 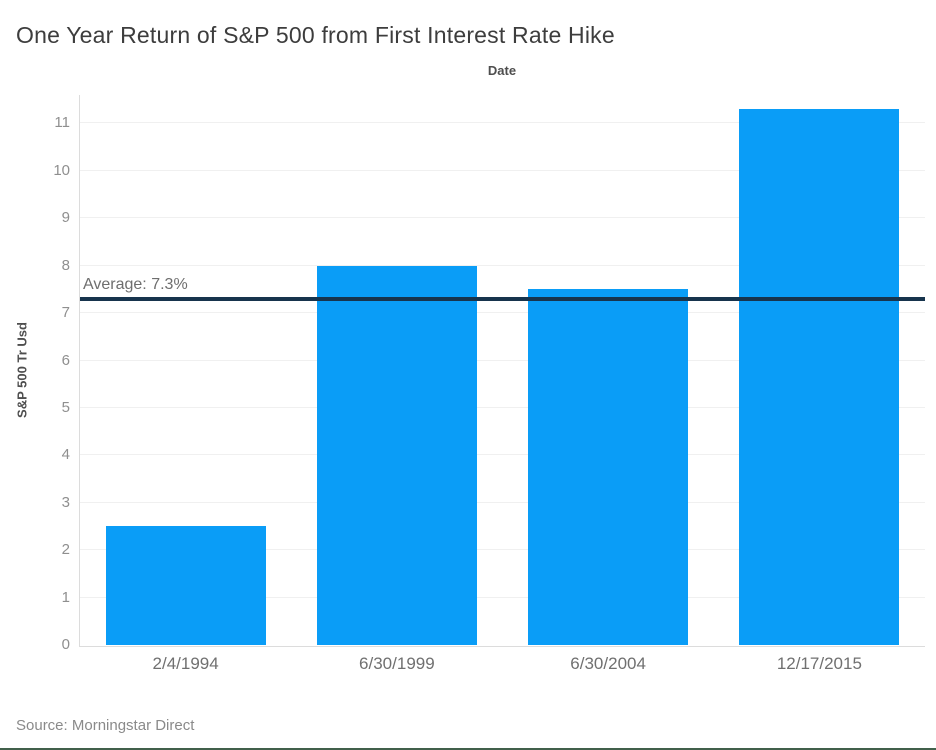 I want to click on y-tick-label: 0, so click(x=65, y=644).